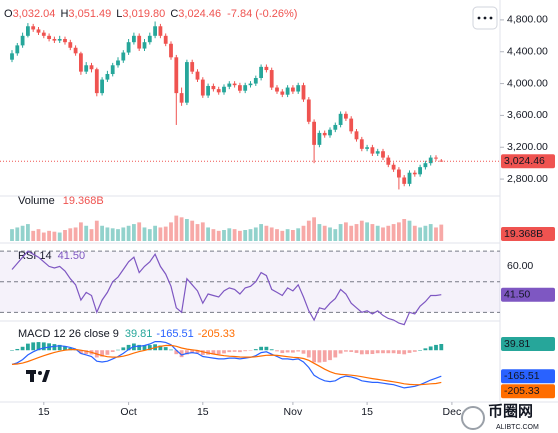 The width and height of the screenshot is (558, 433). What do you see at coordinates (527, 115) in the screenshot?
I see `y-tick-label: 3,600.00` at bounding box center [527, 115].